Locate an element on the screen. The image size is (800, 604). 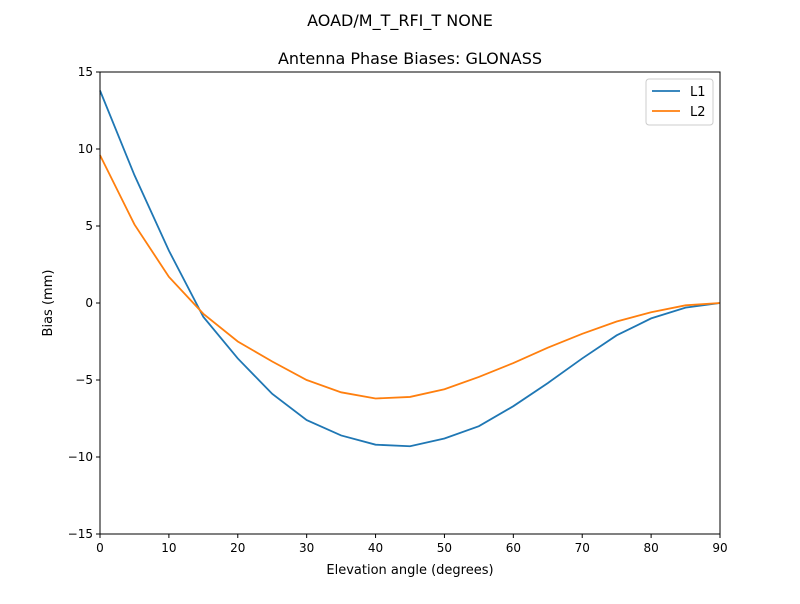
x-tick-label: 70 is located at coordinates (582, 548).